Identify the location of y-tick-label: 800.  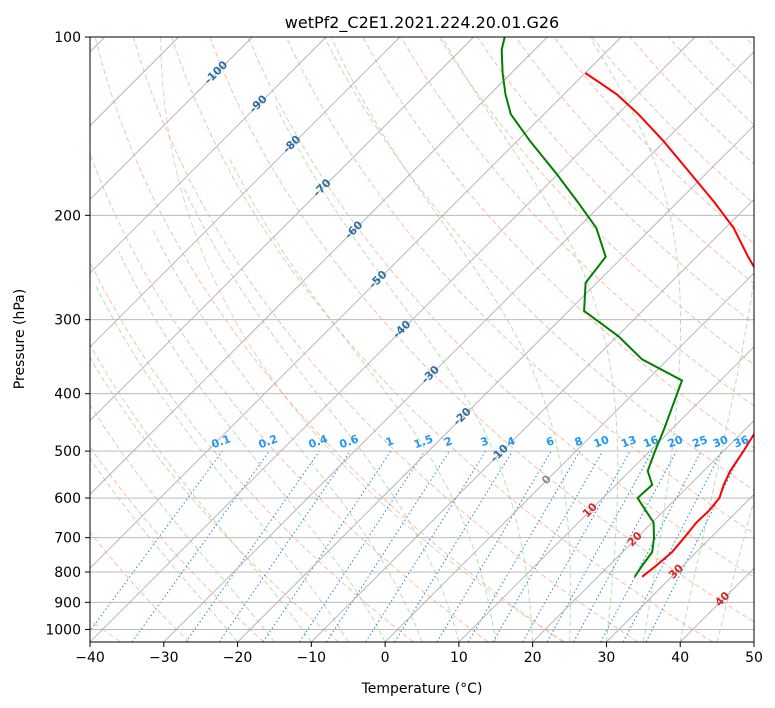
(67, 573).